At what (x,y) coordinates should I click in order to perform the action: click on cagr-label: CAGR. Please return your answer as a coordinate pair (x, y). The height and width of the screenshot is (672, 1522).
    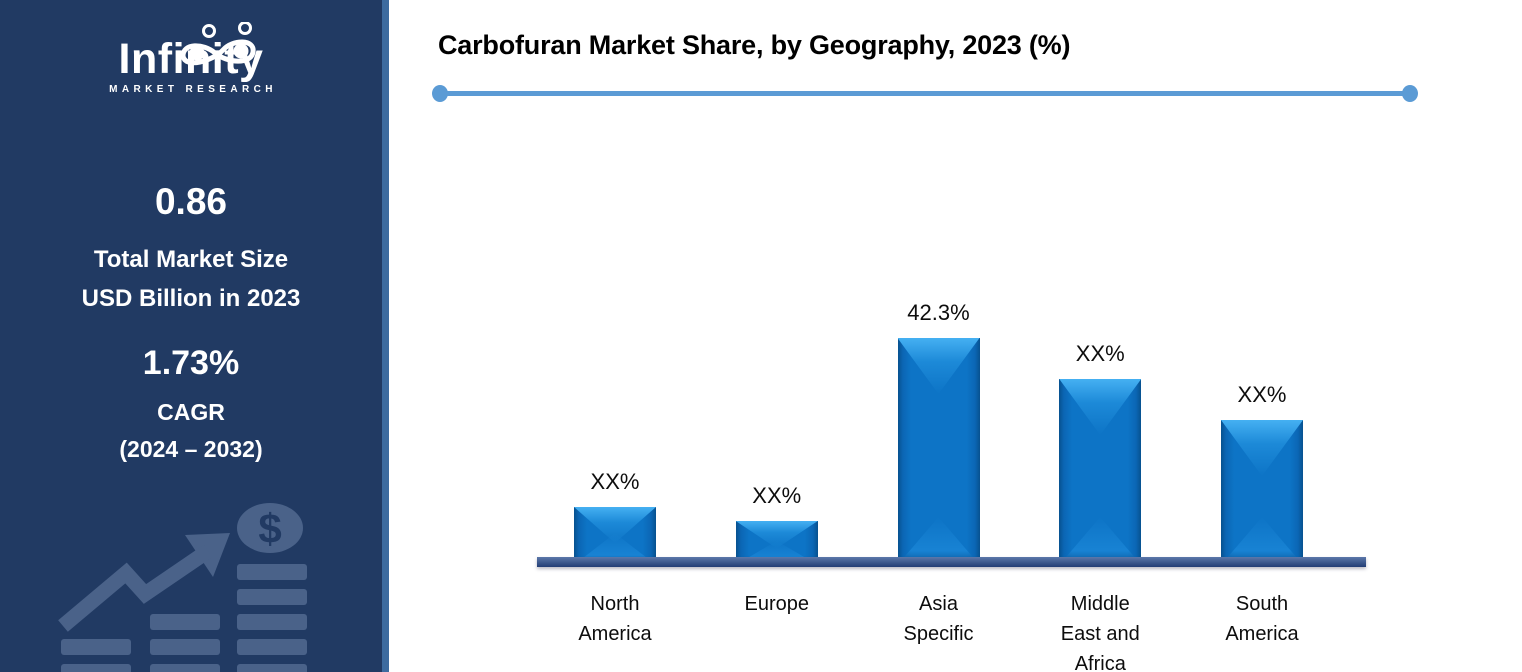
    Looking at the image, I should click on (191, 412).